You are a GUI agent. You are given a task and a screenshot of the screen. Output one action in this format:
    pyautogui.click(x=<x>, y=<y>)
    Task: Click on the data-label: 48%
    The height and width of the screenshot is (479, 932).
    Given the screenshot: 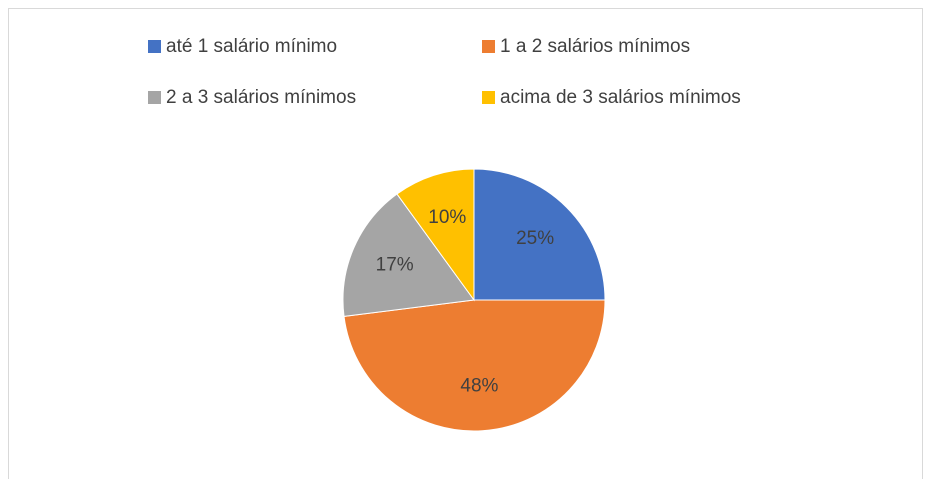 What is the action you would take?
    pyautogui.click(x=479, y=385)
    